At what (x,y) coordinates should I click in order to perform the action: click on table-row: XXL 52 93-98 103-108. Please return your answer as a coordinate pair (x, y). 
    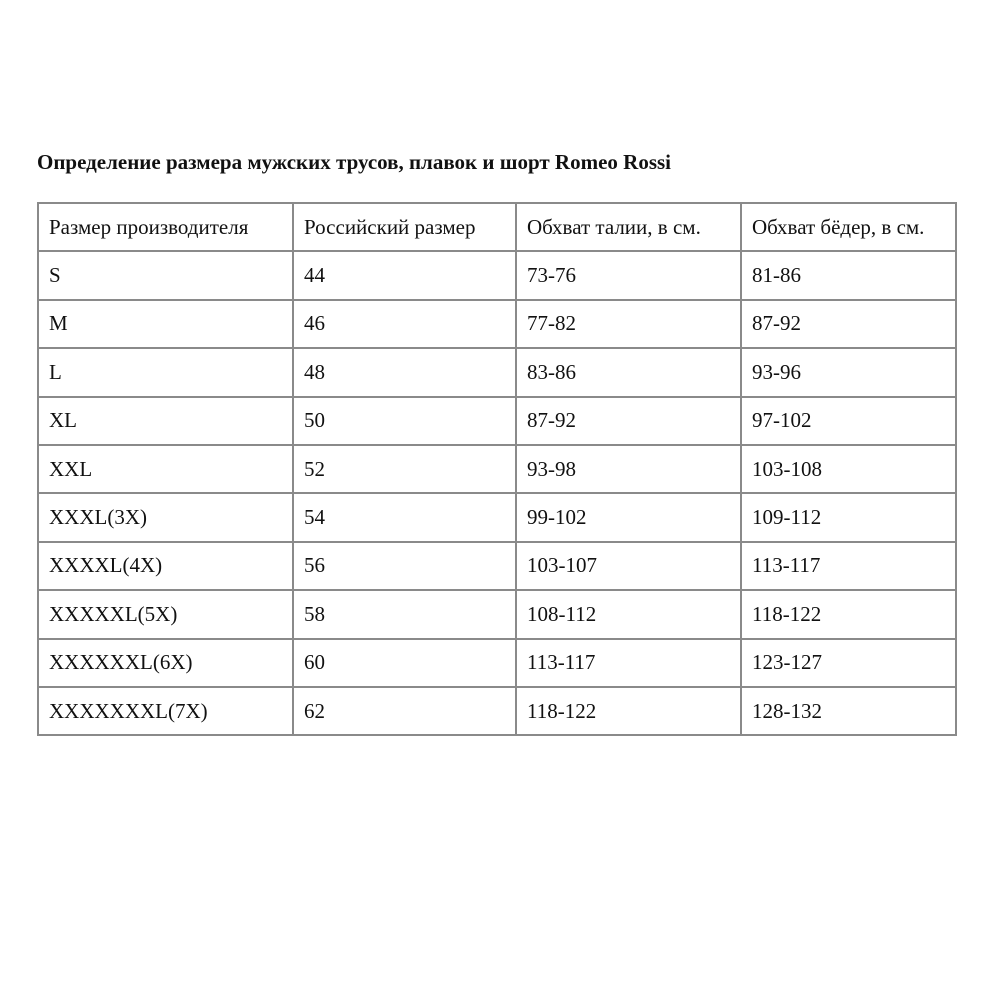
    Looking at the image, I should click on (497, 469).